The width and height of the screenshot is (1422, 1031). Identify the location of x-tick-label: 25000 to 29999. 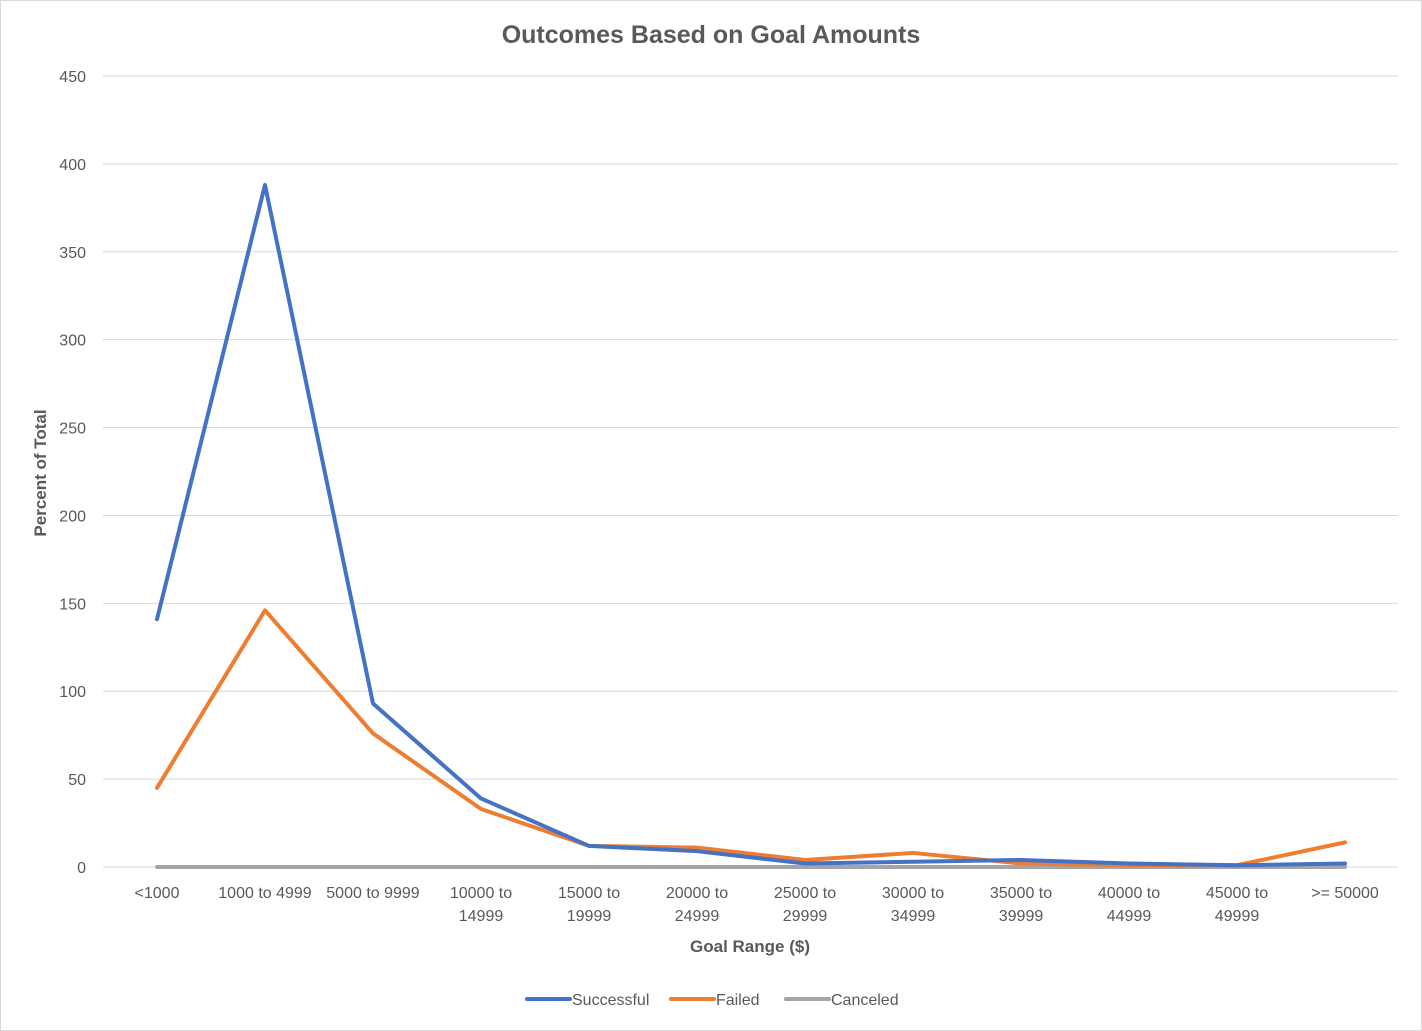
(805, 905).